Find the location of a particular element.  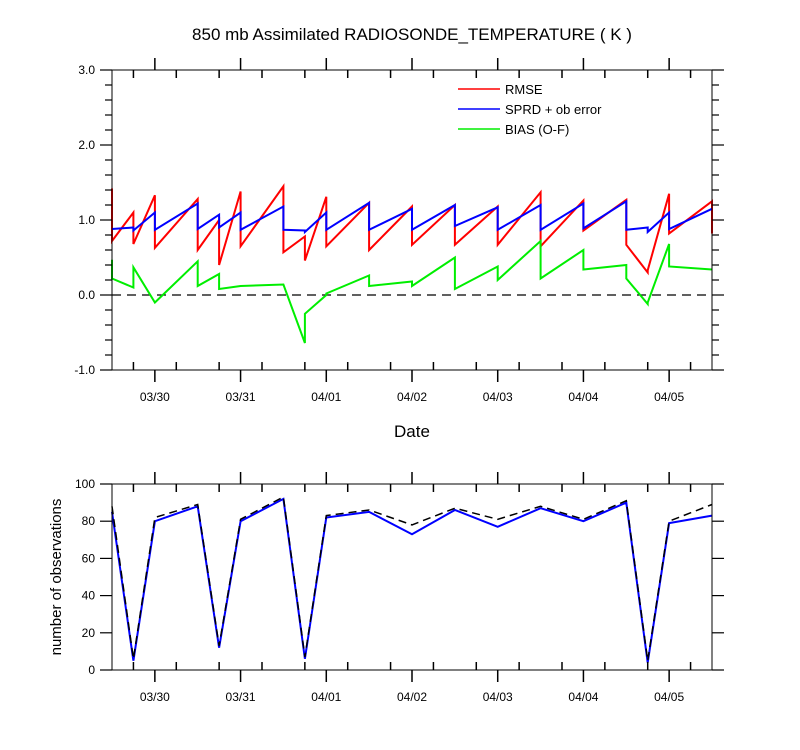

bottom-x-tick-label: 03/30 is located at coordinates (155, 697).